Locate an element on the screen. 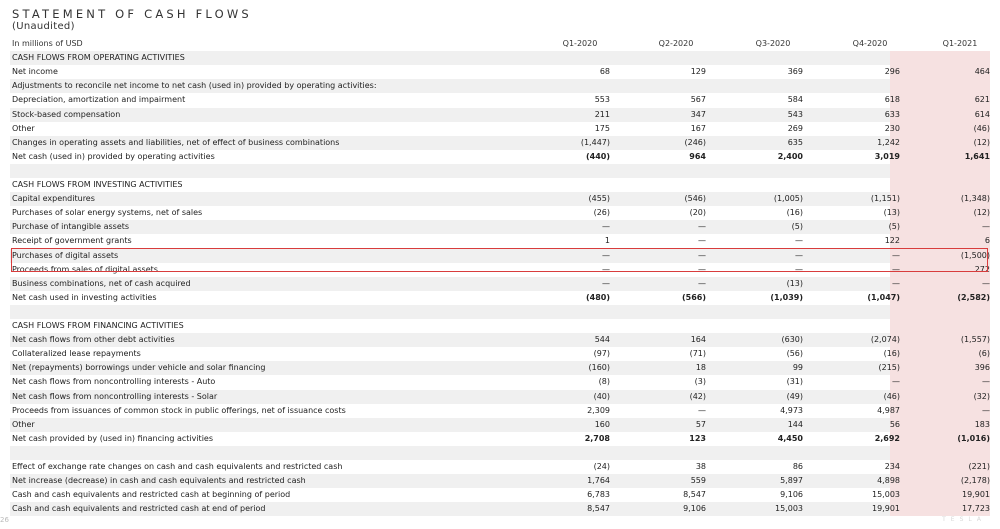 Image resolution: width=1000 pixels, height=529 pixels. row-label: Receipt of government grants is located at coordinates (72, 241).